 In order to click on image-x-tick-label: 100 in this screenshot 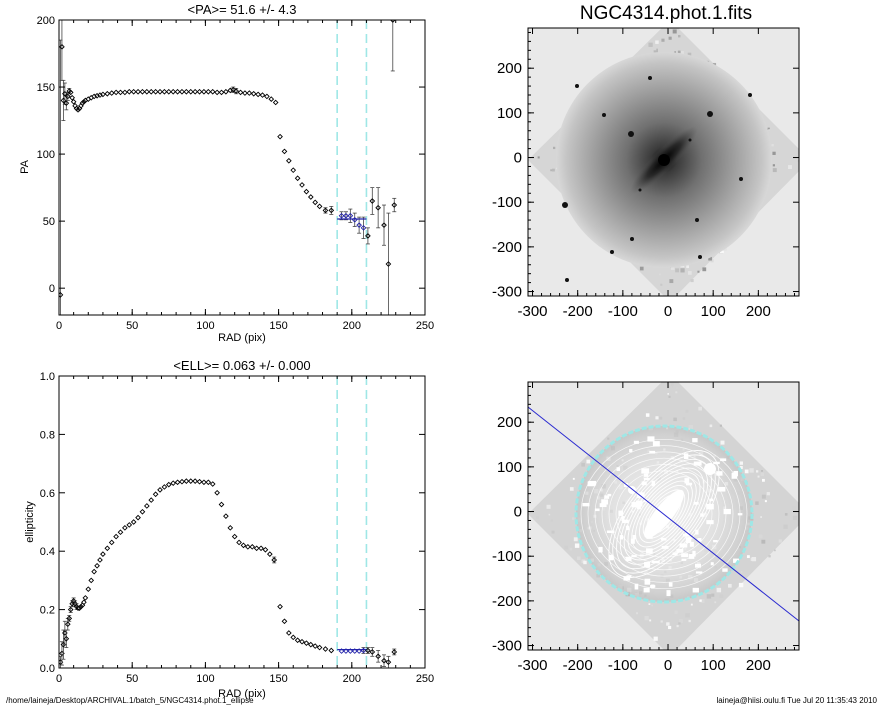, I will do `click(713, 665)`.